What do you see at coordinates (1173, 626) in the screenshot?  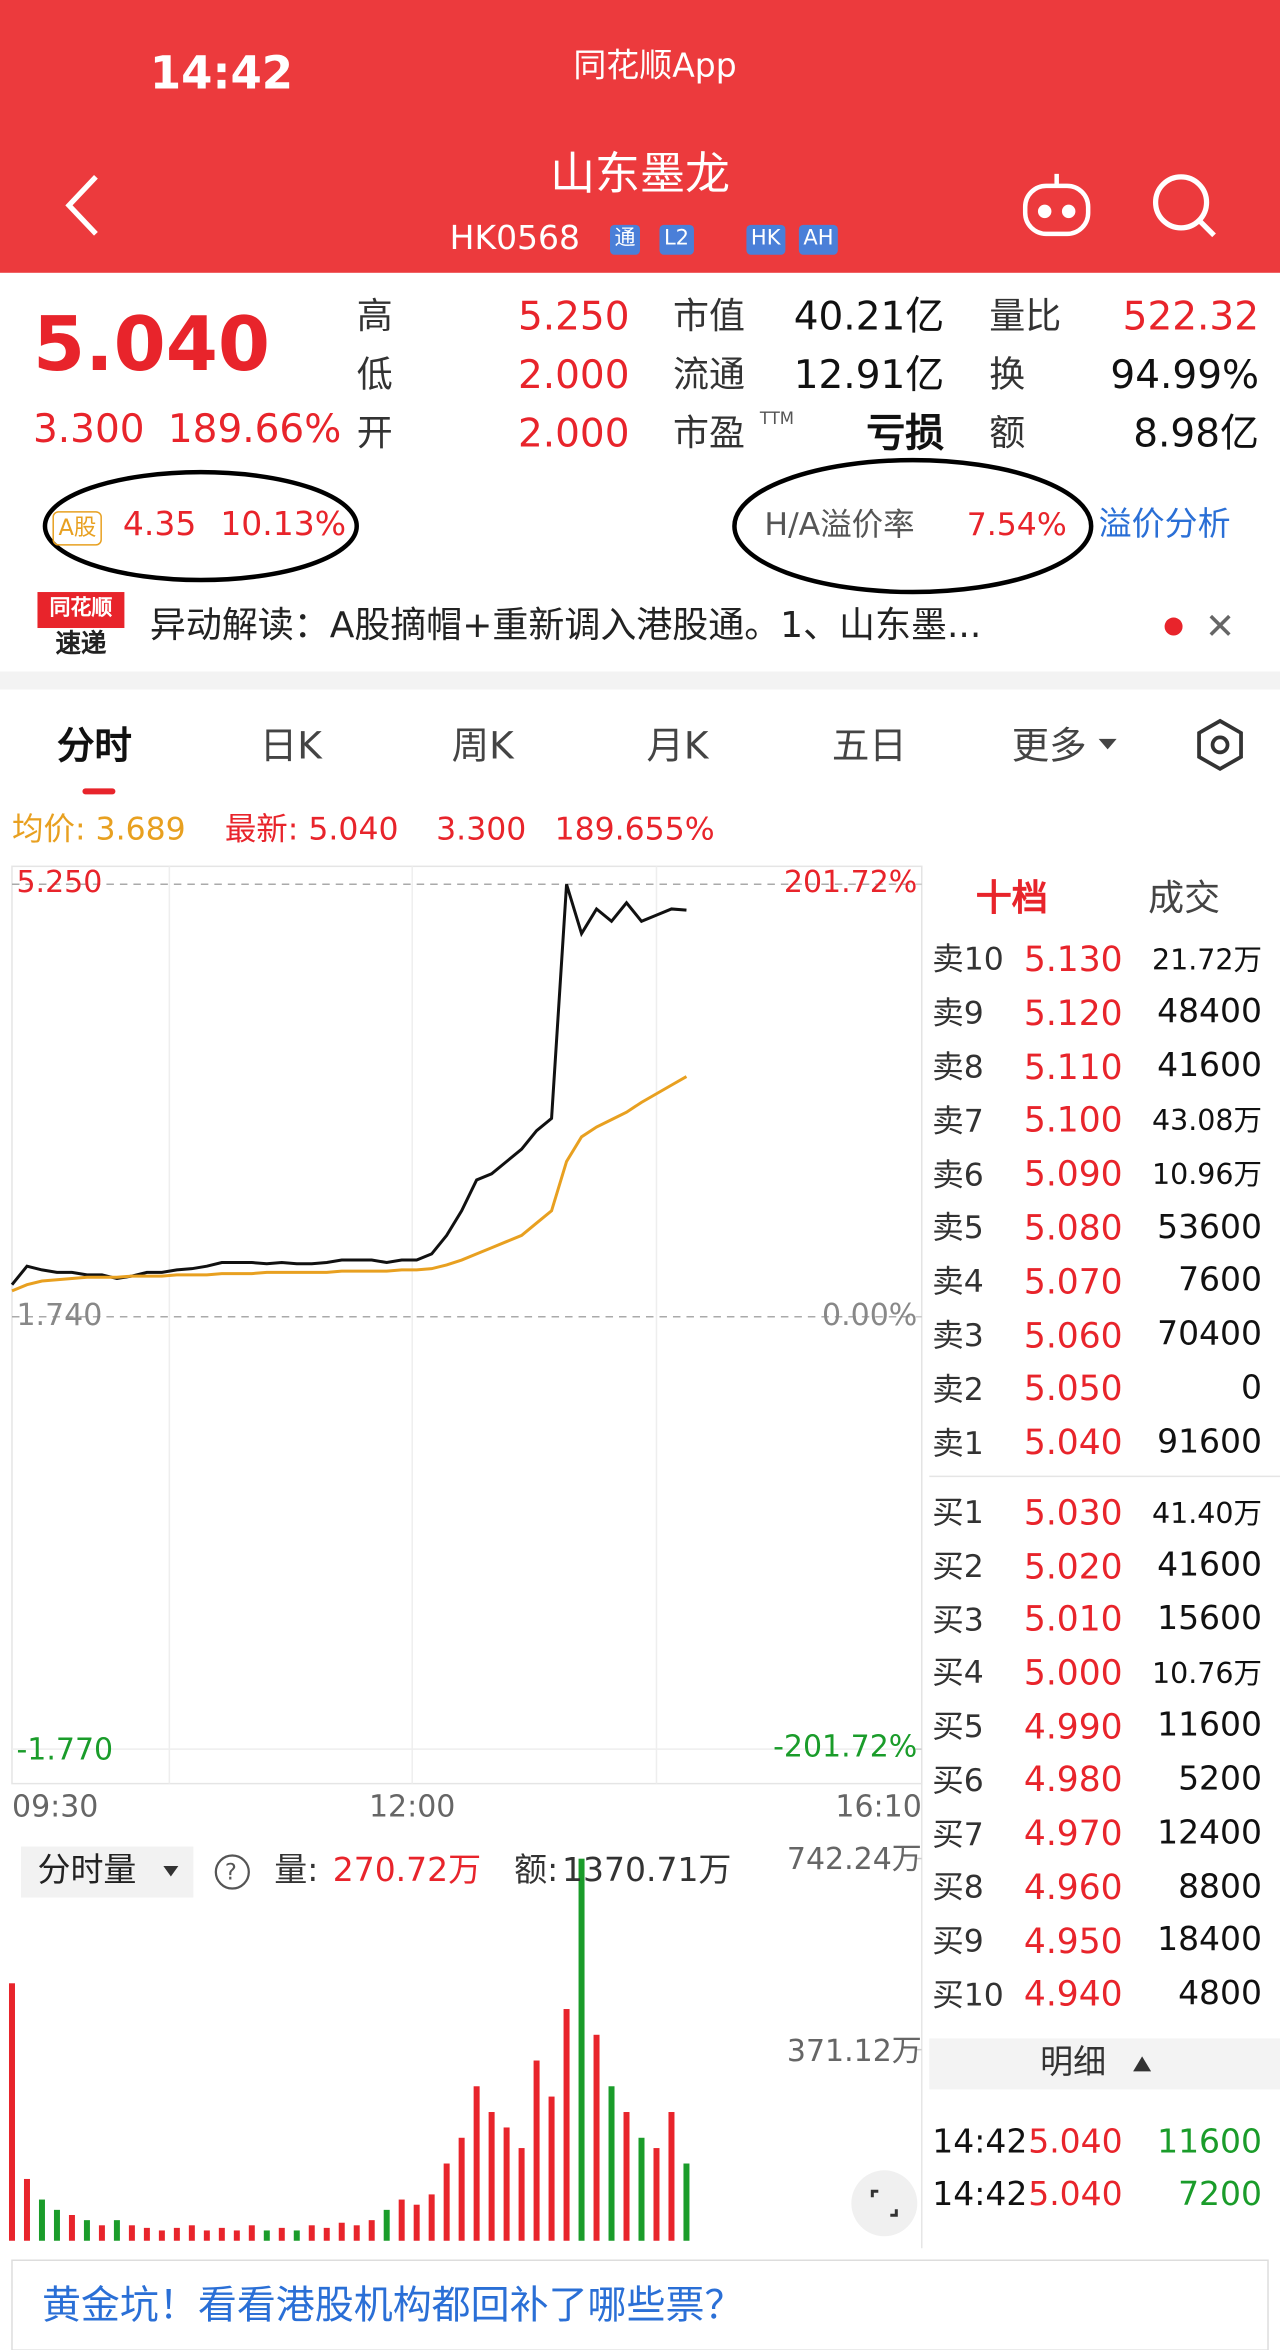 I see `unread-dot` at bounding box center [1173, 626].